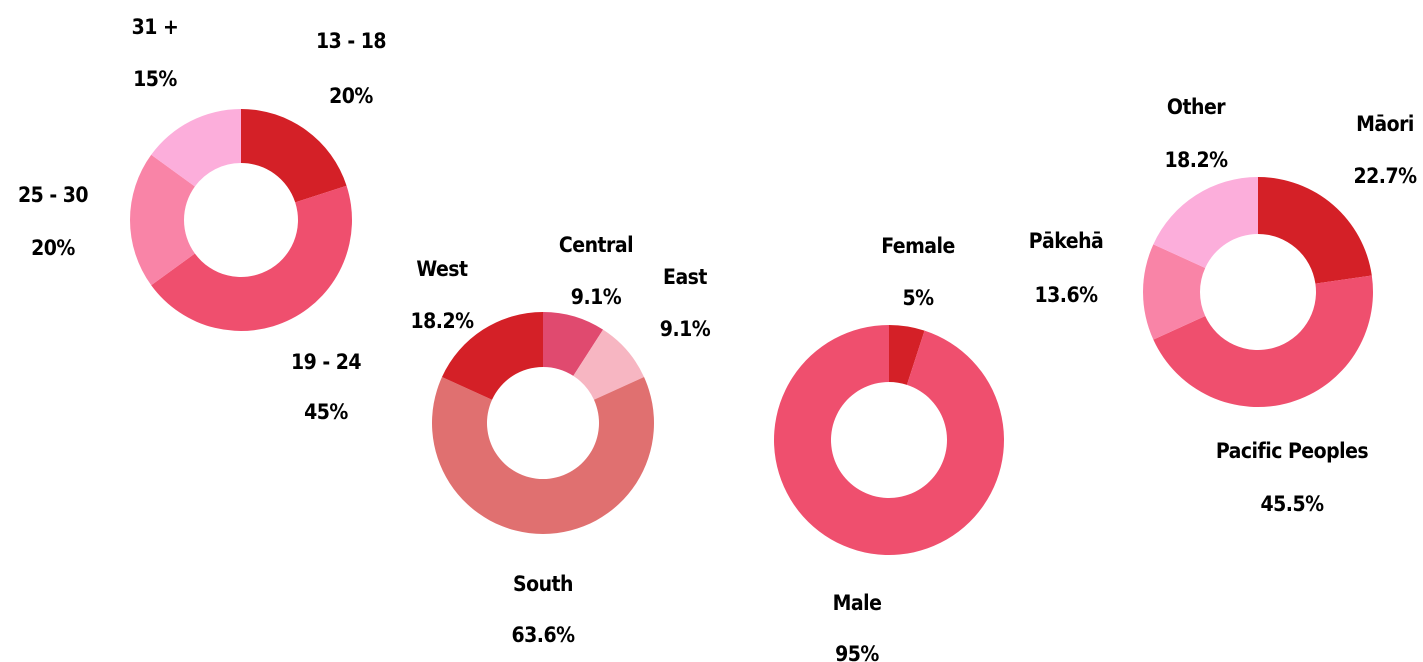 This screenshot has height=662, width=1423. What do you see at coordinates (155, 27) in the screenshot?
I see `slice-label: 31 +` at bounding box center [155, 27].